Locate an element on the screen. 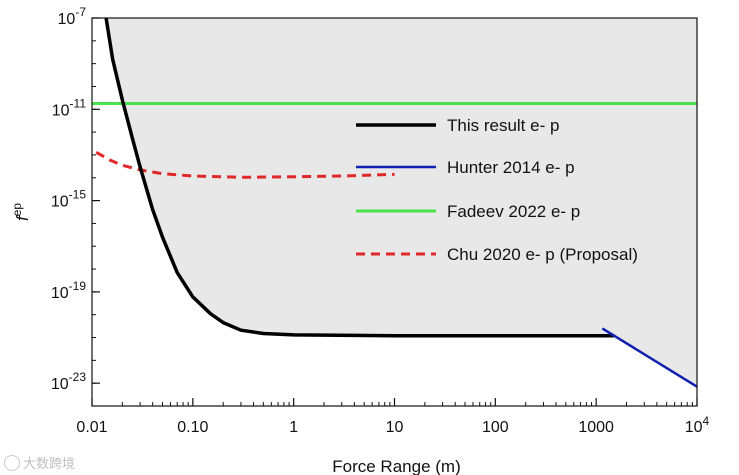 The width and height of the screenshot is (739, 475). y-tick-label: 10-15 is located at coordinates (68, 199).